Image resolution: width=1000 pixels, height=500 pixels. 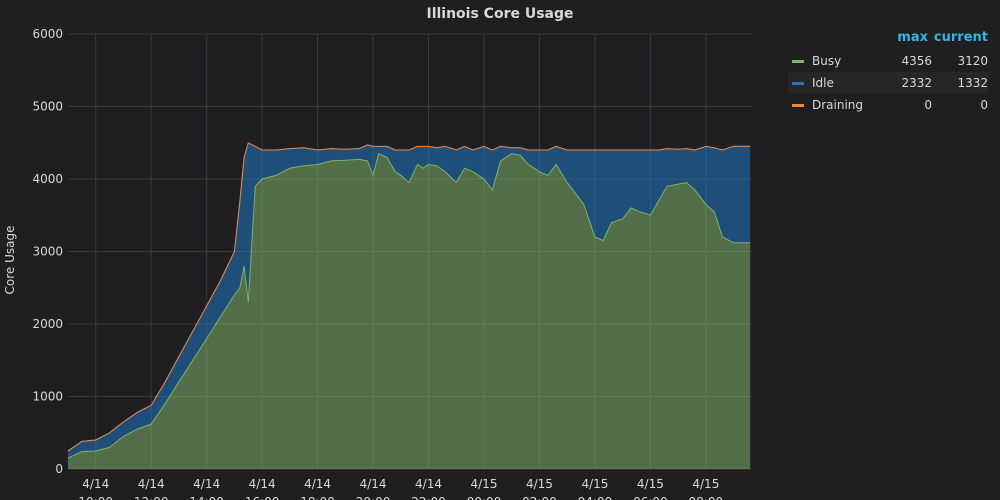 I want to click on legend-item-idle: Idle 2332 1332, so click(x=888, y=83).